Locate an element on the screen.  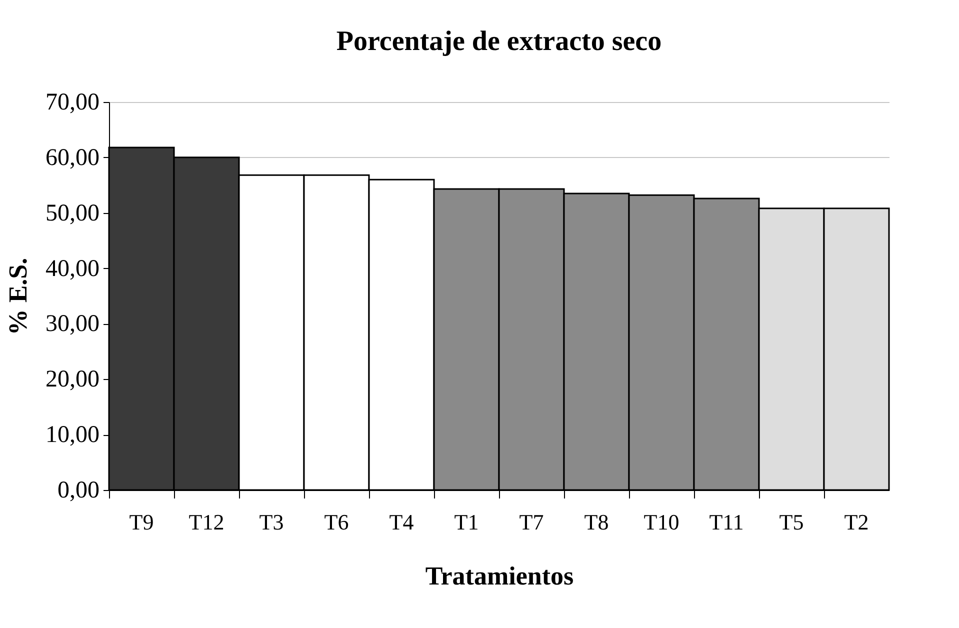
y-tick-label: 50,00 is located at coordinates (73, 213).